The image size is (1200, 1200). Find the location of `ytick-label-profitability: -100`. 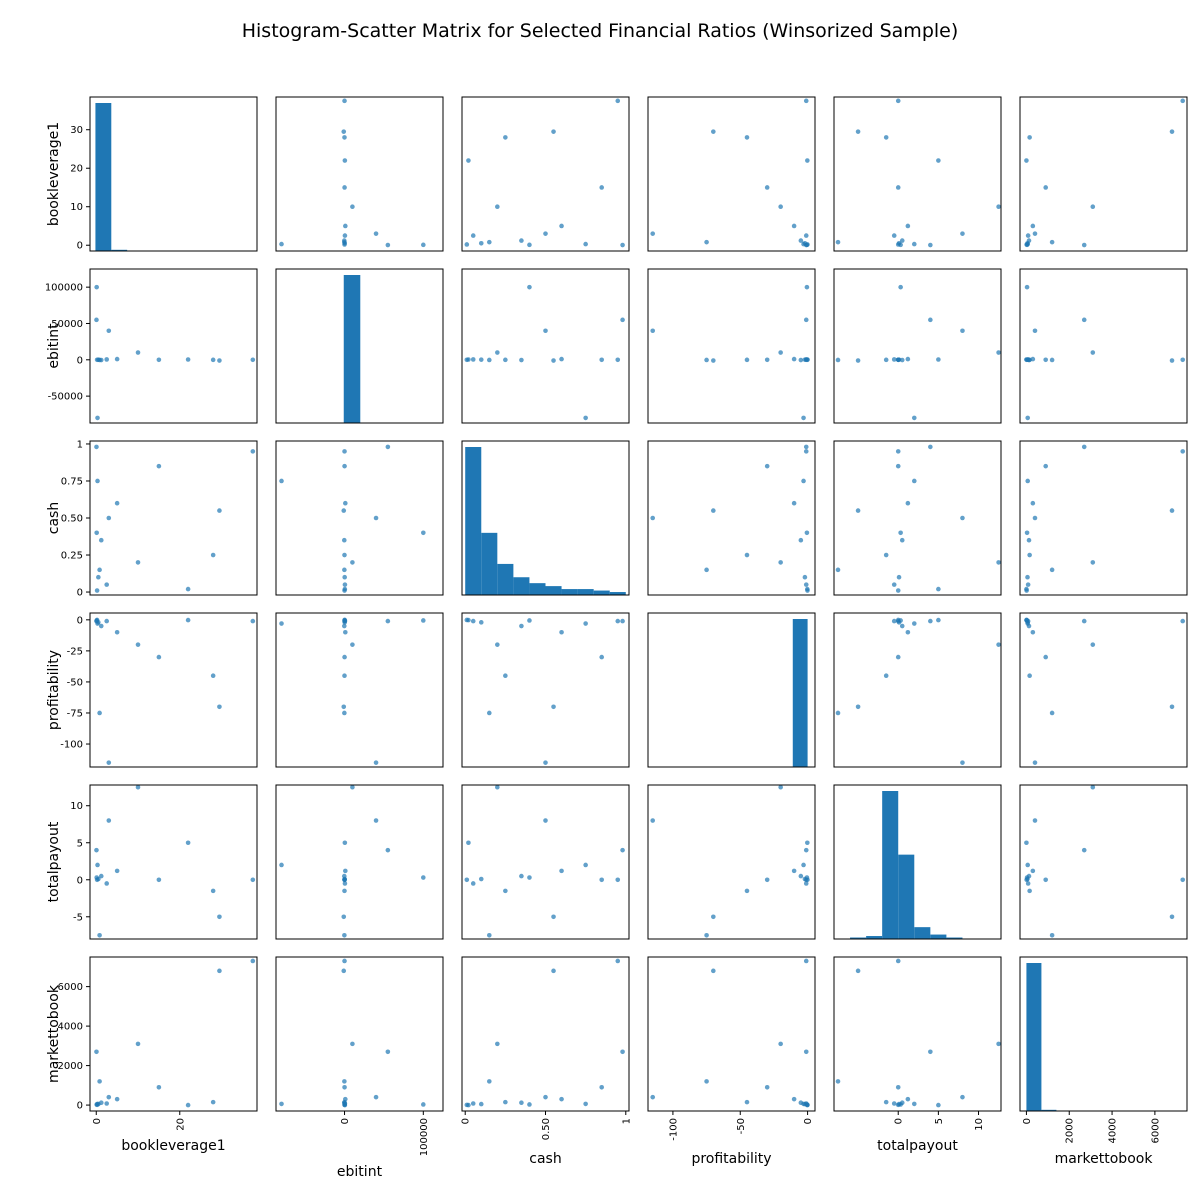

ytick-label-profitability: -100 is located at coordinates (71, 745).